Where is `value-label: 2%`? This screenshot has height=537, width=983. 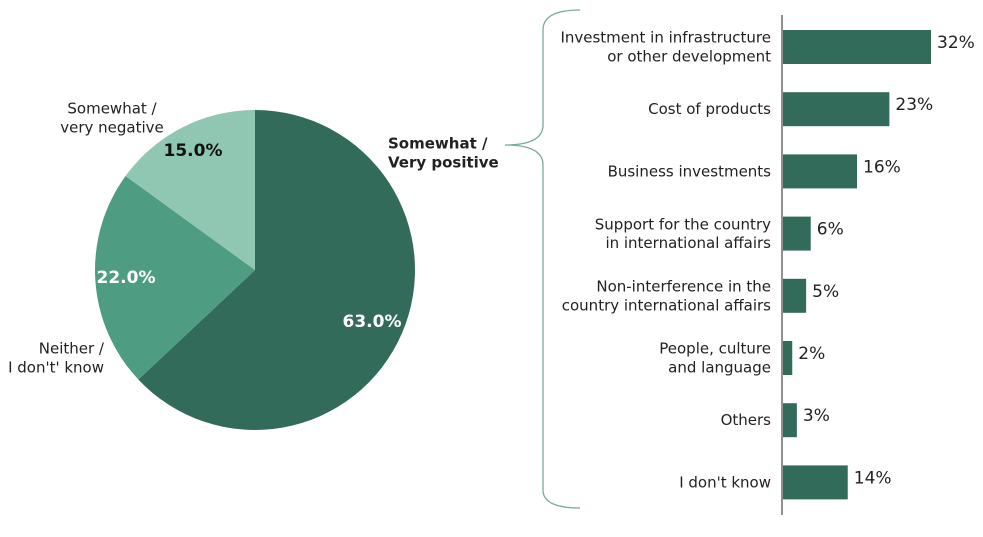
value-label: 2% is located at coordinates (811, 354).